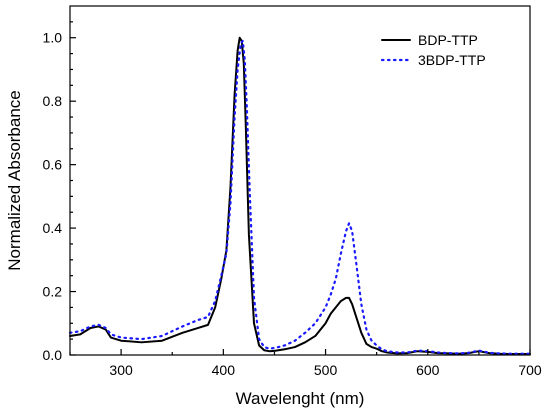 The width and height of the screenshot is (550, 412). Describe the element at coordinates (53, 101) in the screenshot. I see `y-tick-label: 0.8` at that location.